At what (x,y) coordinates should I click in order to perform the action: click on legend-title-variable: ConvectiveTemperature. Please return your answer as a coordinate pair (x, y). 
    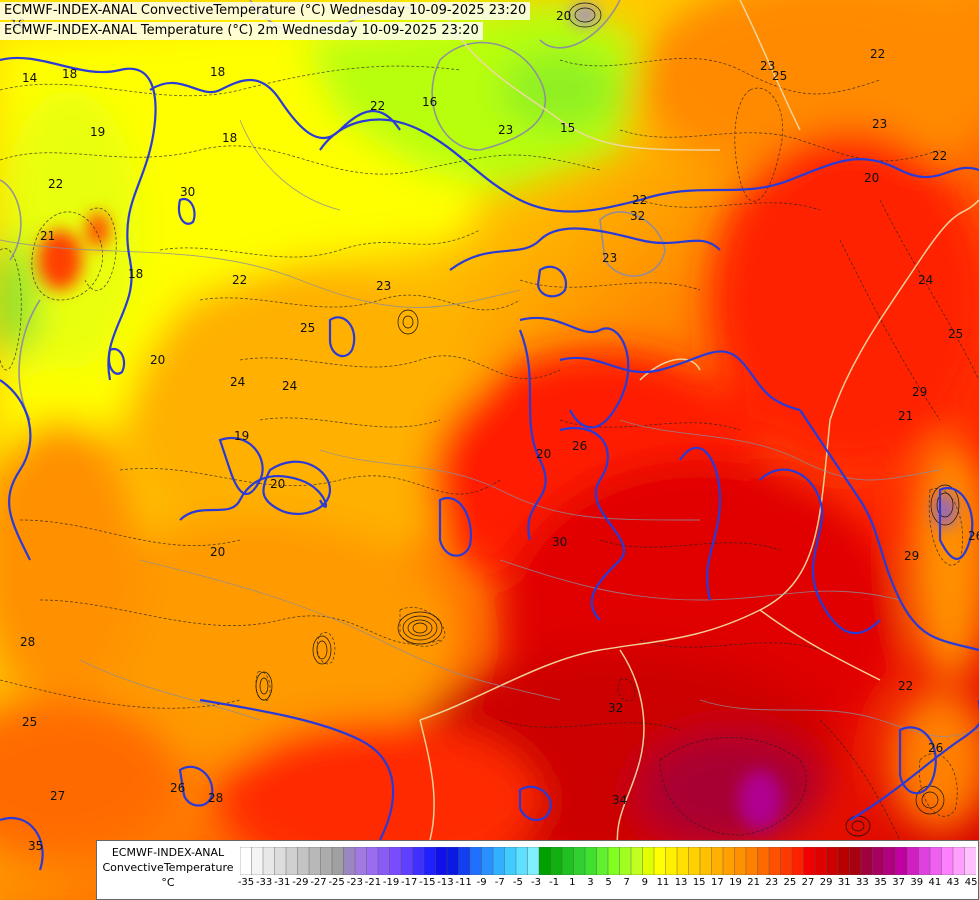
    Looking at the image, I should click on (168, 867).